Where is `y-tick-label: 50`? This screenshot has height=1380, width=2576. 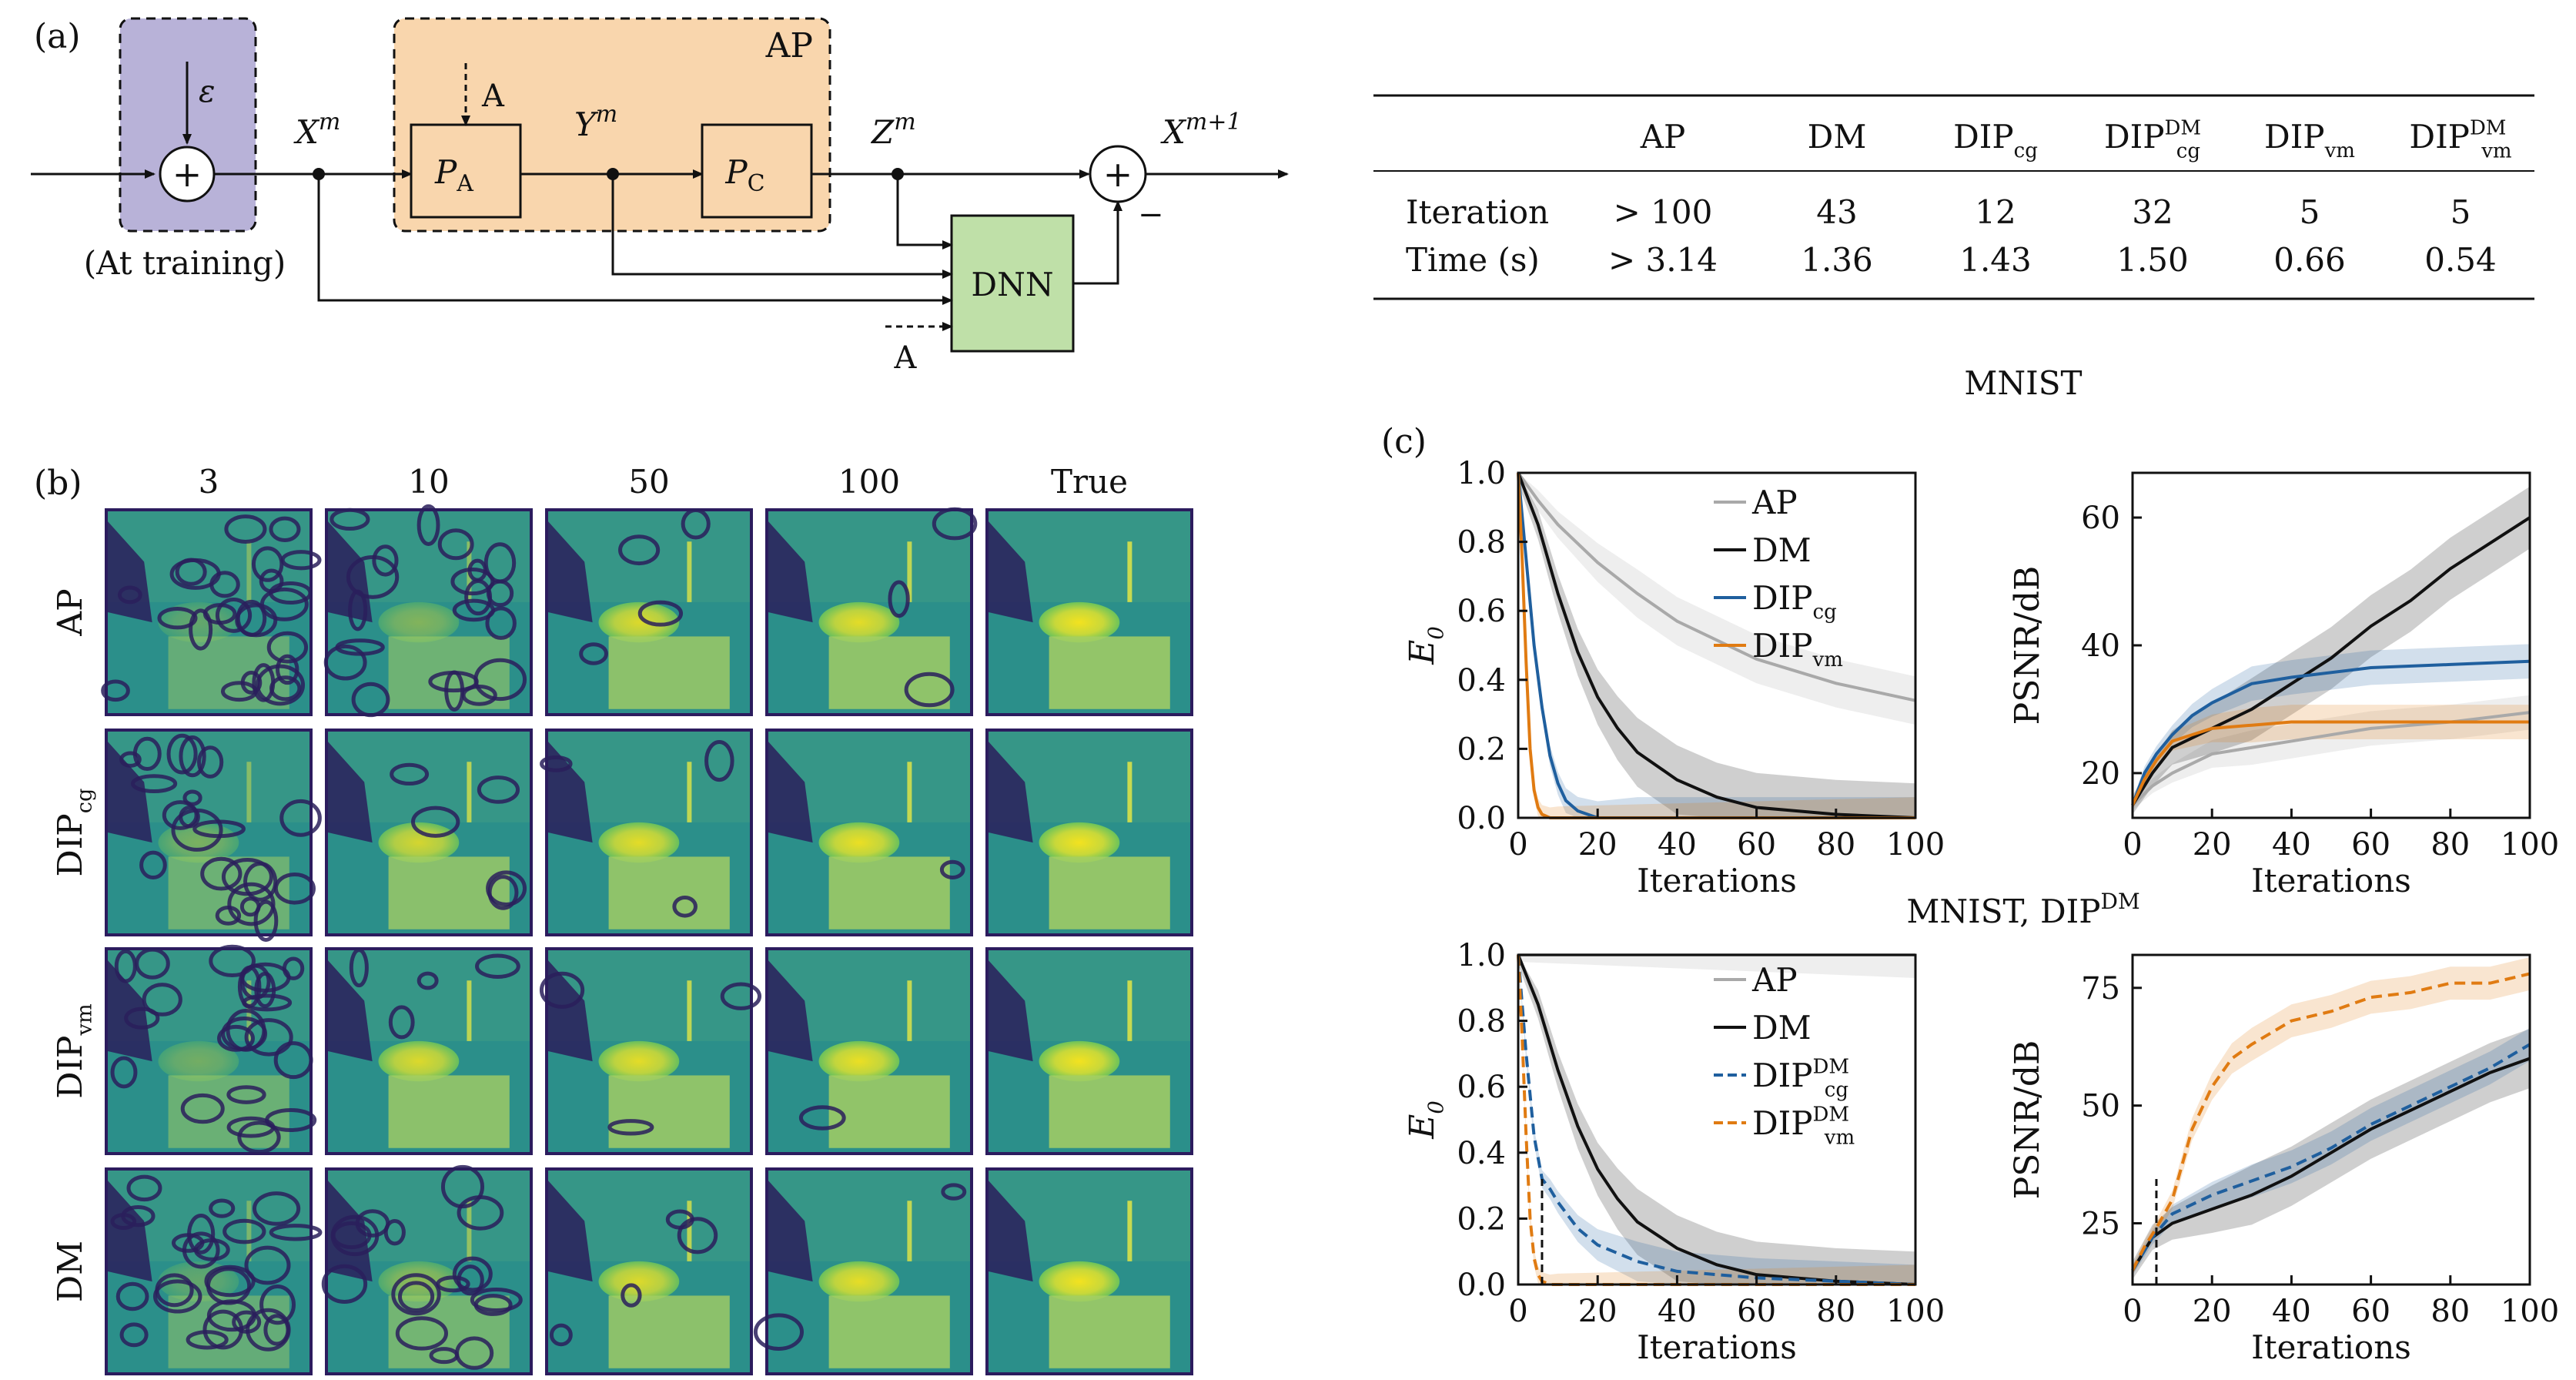
y-tick-label: 50 is located at coordinates (2100, 1106).